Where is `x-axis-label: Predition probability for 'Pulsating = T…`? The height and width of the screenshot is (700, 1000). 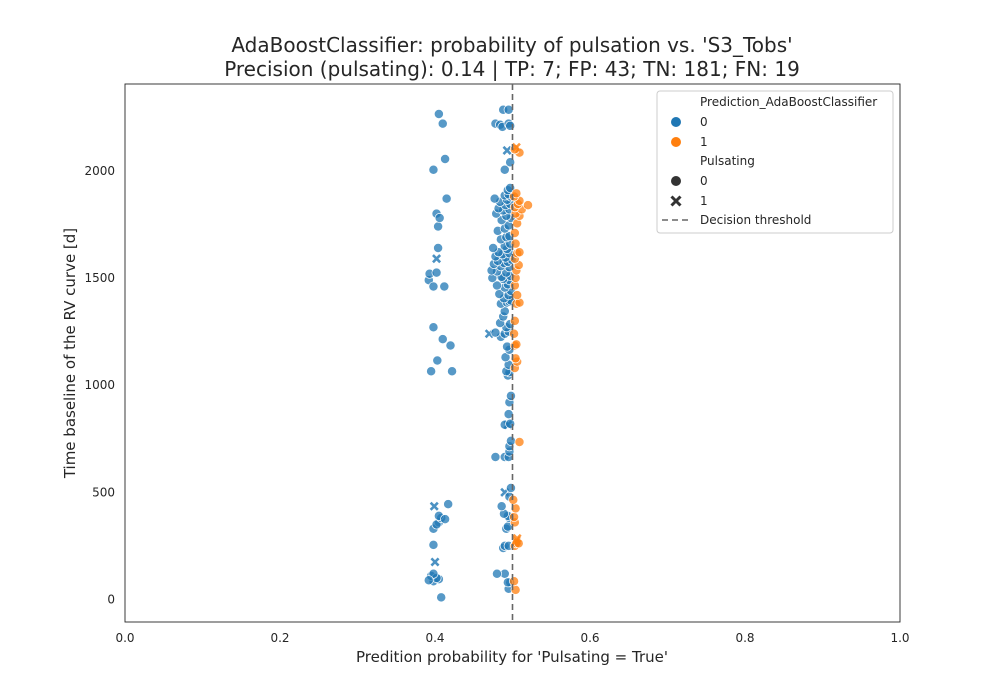 x-axis-label: Predition probability for 'Pulsating = T… is located at coordinates (512, 657).